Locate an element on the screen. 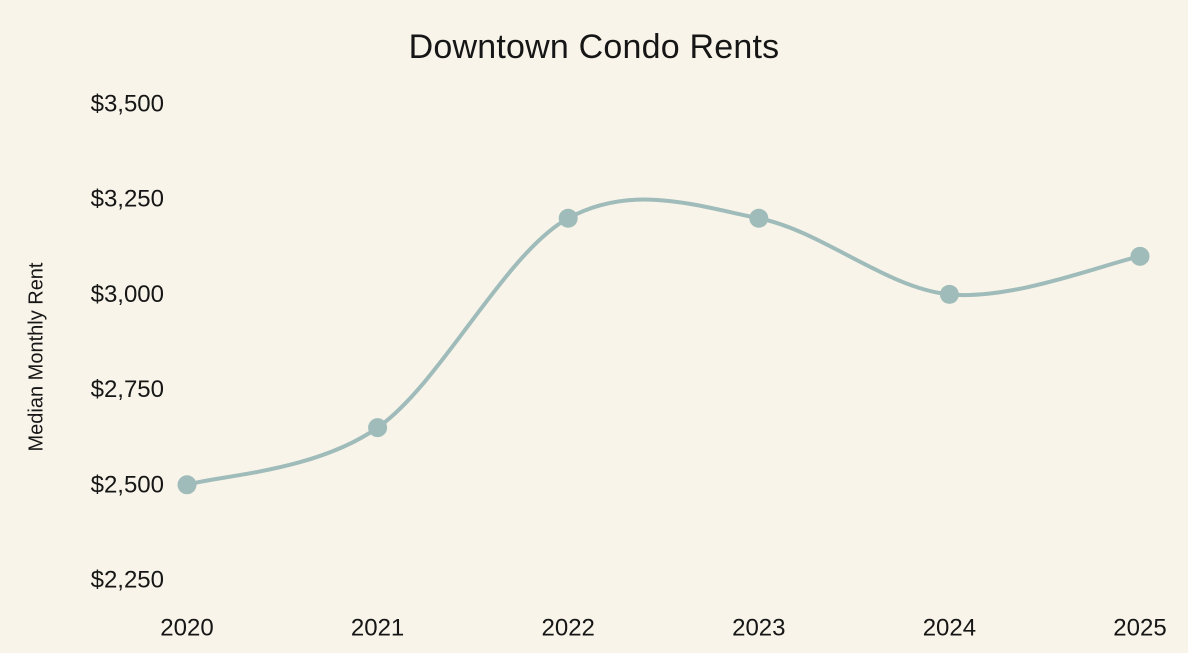 This screenshot has width=1188, height=653. y-tick-label: $3,250 is located at coordinates (127, 199).